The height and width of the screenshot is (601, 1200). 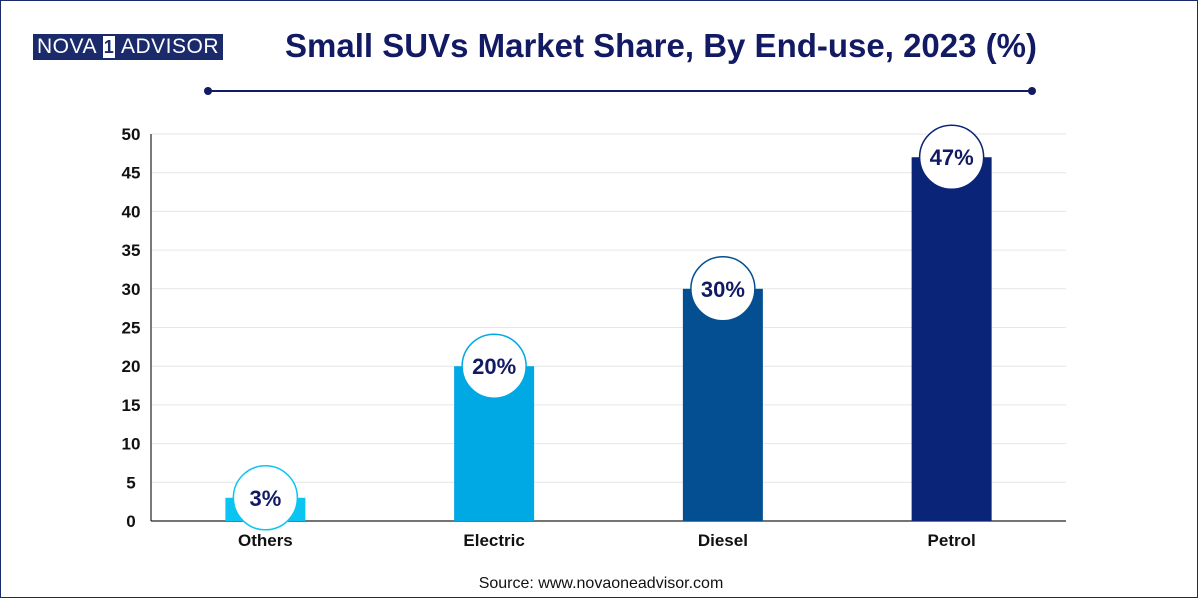 I want to click on data-label: 47%, so click(x=952, y=157).